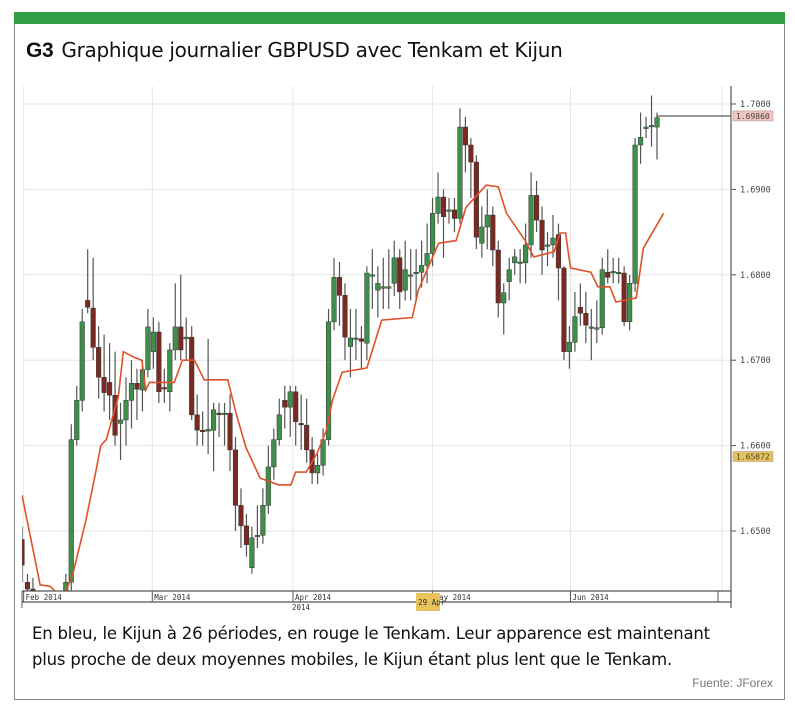 The width and height of the screenshot is (795, 720). Describe the element at coordinates (44, 597) in the screenshot. I see `x-tick-label: Feb 2014` at that location.